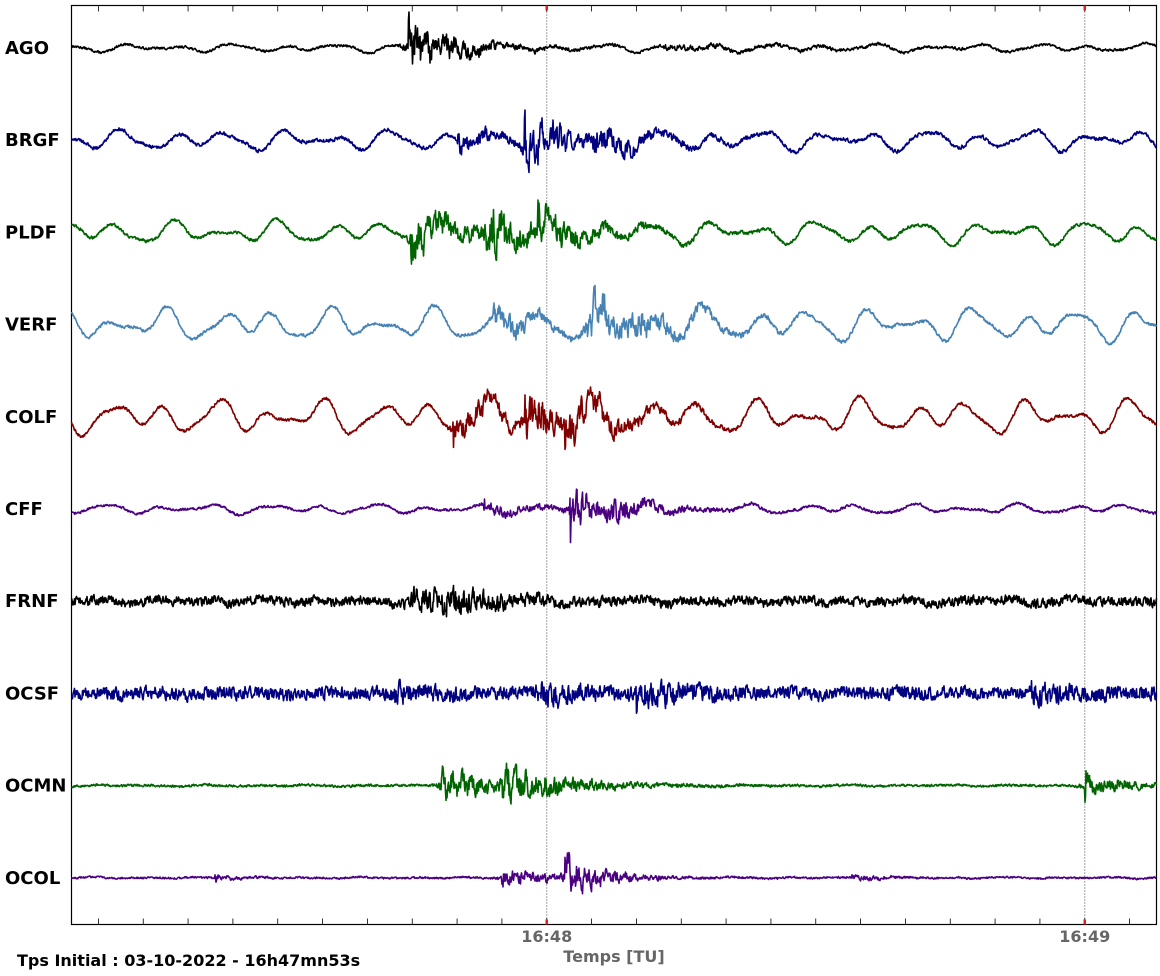 The height and width of the screenshot is (976, 1160). Describe the element at coordinates (613, 38) in the screenshot. I see `trace-ago` at that location.